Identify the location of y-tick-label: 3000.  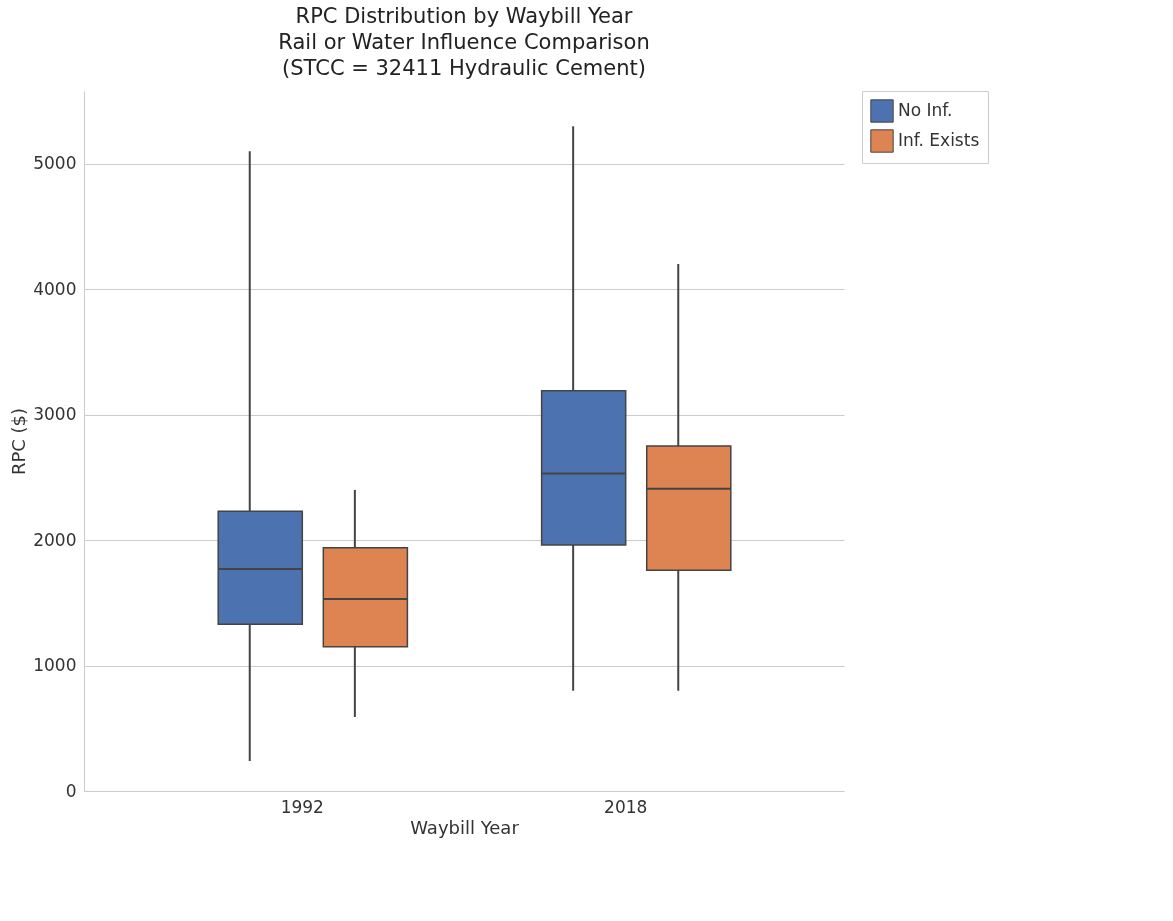
(55, 414).